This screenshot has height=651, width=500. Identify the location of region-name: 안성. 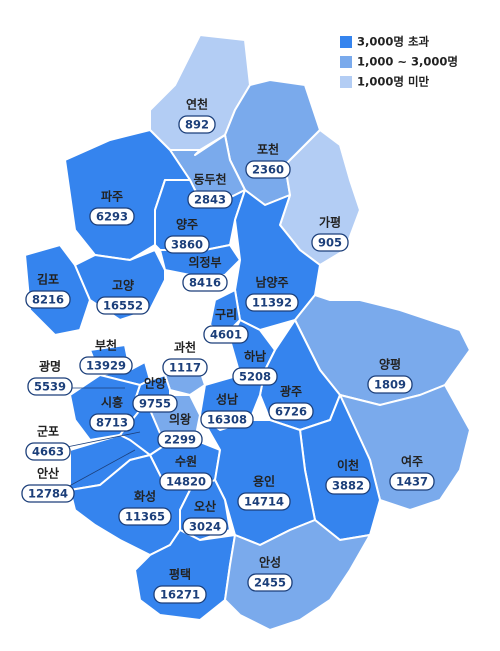
(270, 562).